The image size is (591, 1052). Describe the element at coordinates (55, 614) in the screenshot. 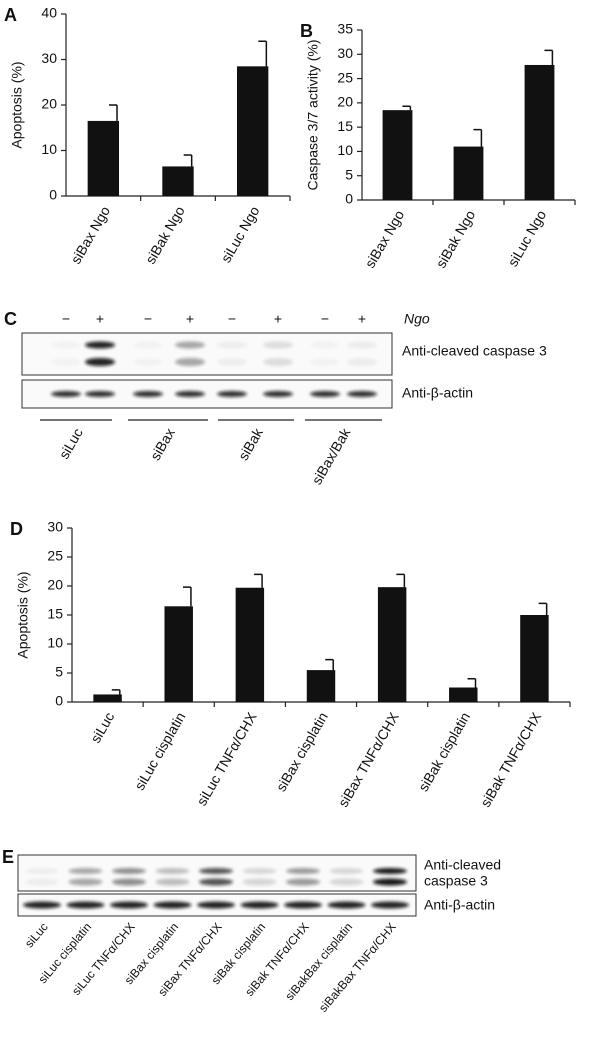

I see `y-tick-label: 15` at that location.